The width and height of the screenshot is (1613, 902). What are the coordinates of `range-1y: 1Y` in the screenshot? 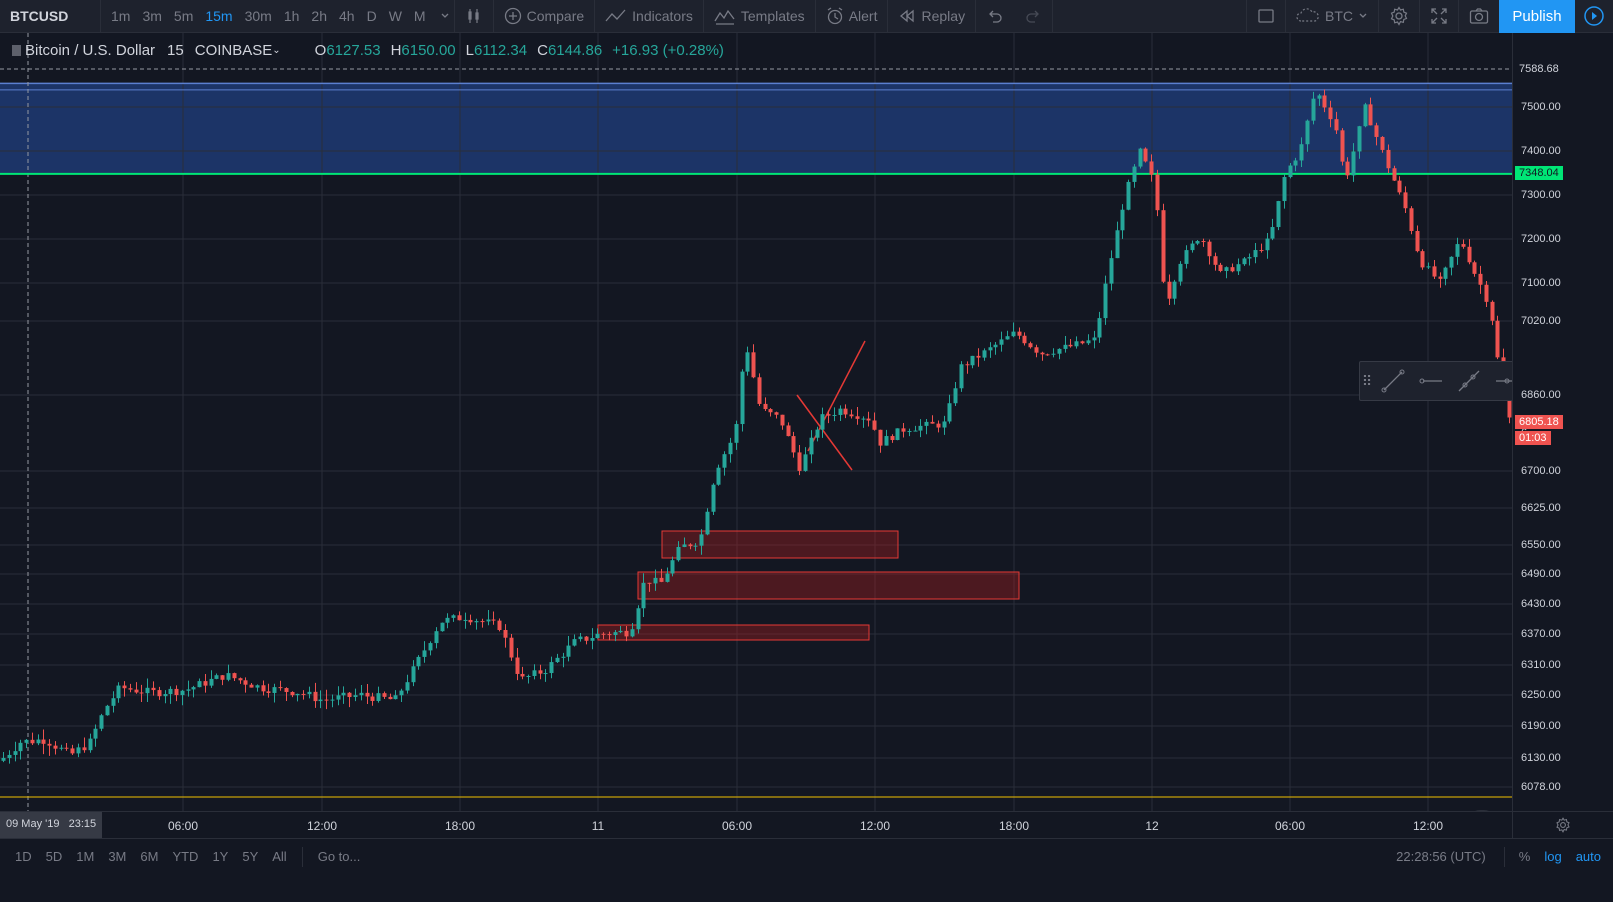 It's located at (220, 856).